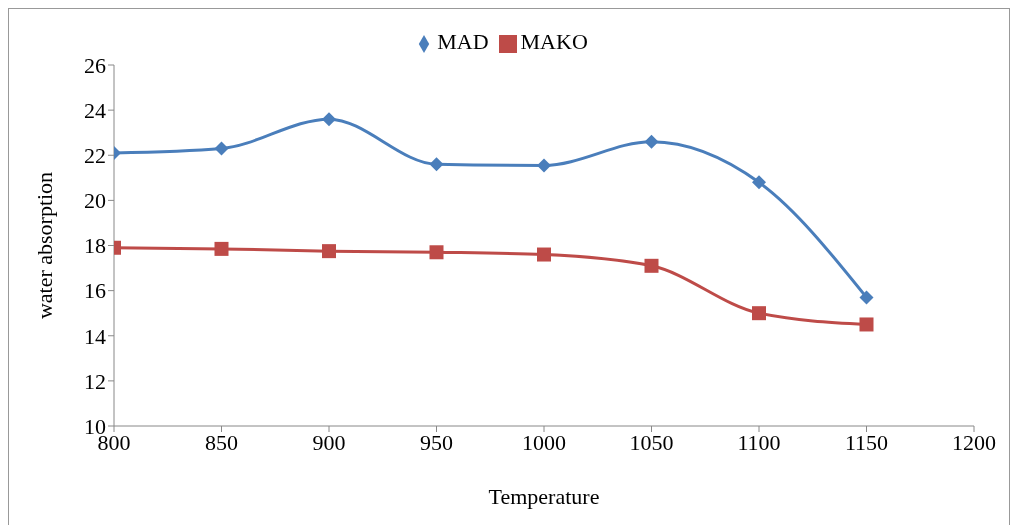 This screenshot has height=525, width=1013. What do you see at coordinates (95, 201) in the screenshot?
I see `y-tick-label: 20` at bounding box center [95, 201].